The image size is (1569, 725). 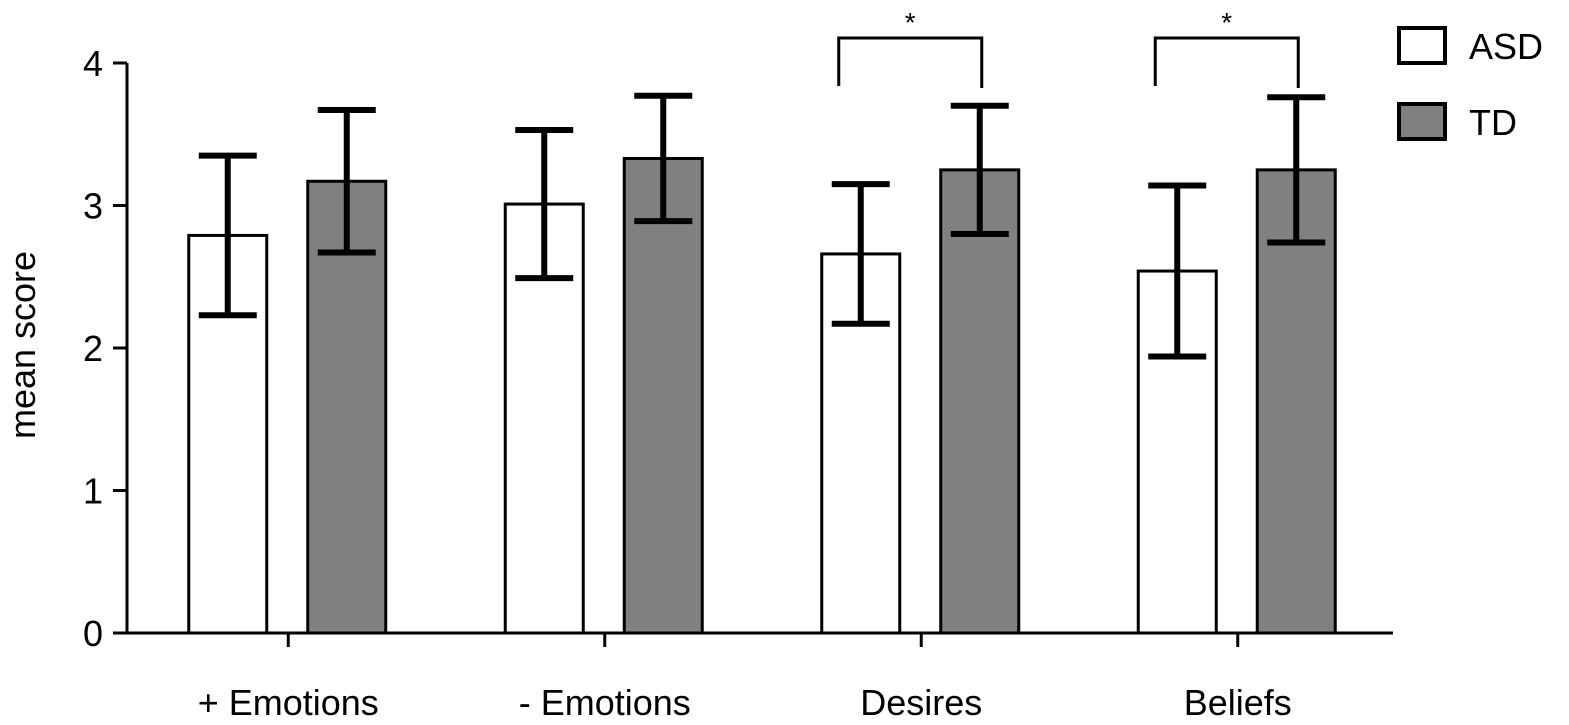 What do you see at coordinates (288, 702) in the screenshot?
I see `x-category-label: + Emotions` at bounding box center [288, 702].